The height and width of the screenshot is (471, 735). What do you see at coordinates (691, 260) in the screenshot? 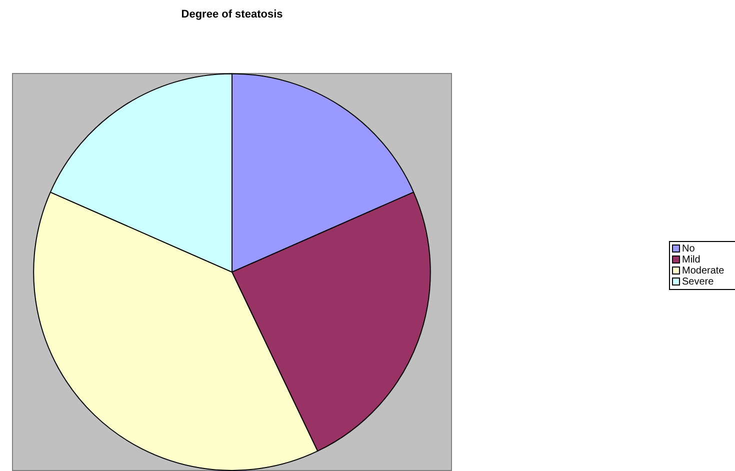
I see `legend-label: Mild` at bounding box center [691, 260].